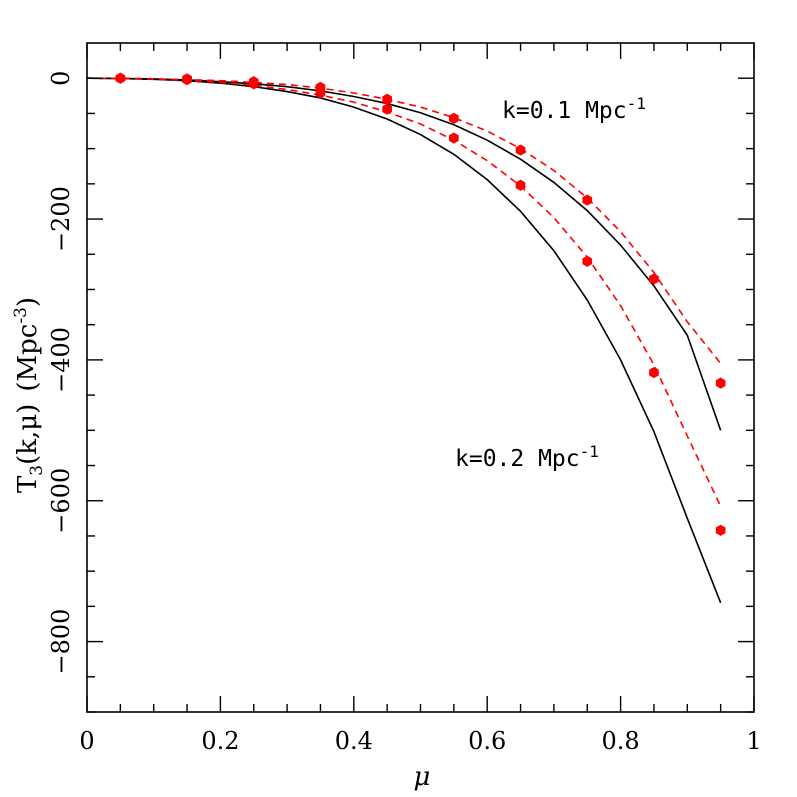  I want to click on y-label-main: T, so click(28, 484).